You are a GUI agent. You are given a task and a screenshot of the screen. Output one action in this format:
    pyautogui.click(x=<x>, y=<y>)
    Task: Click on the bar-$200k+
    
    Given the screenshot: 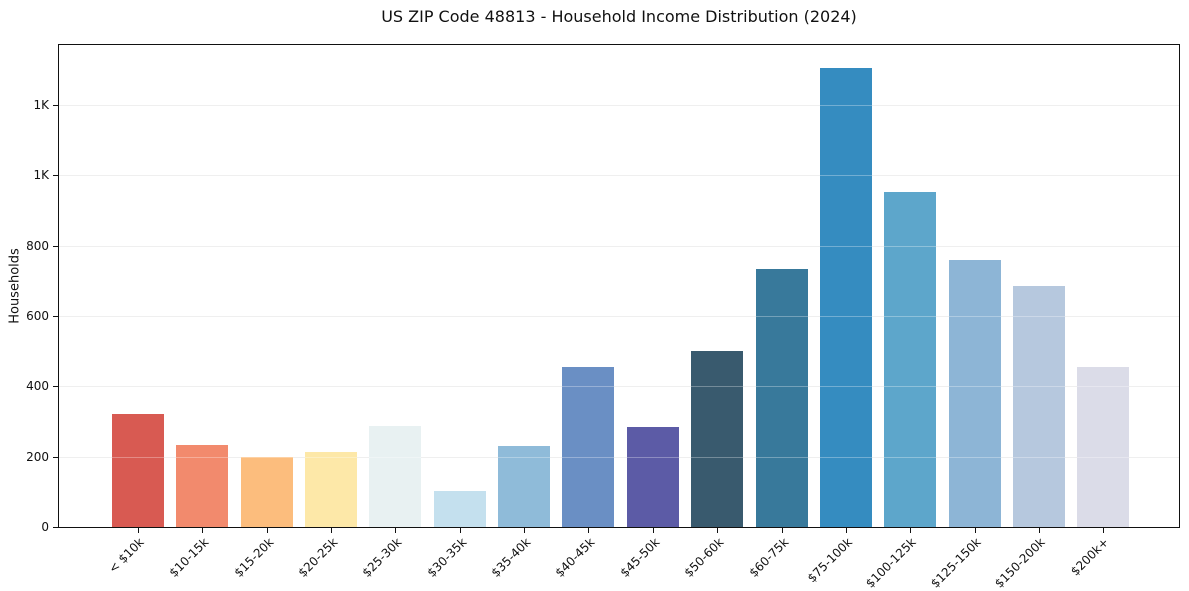 What is the action you would take?
    pyautogui.click(x=1103, y=447)
    